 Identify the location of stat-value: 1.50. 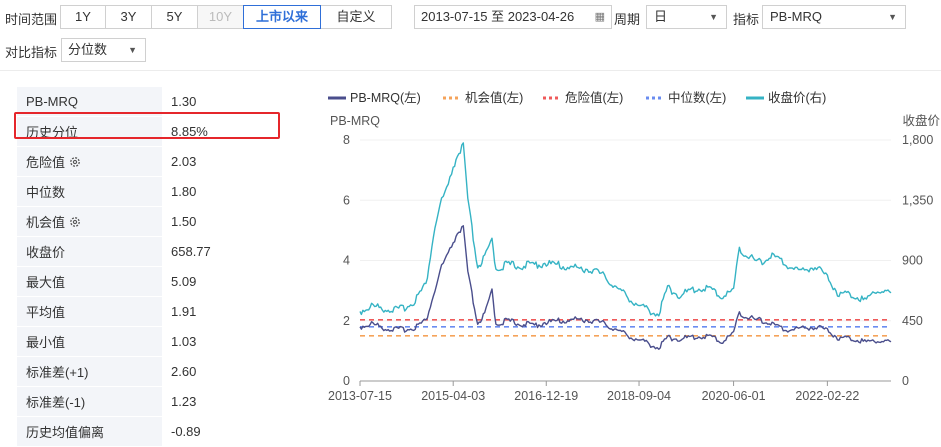
(221, 221).